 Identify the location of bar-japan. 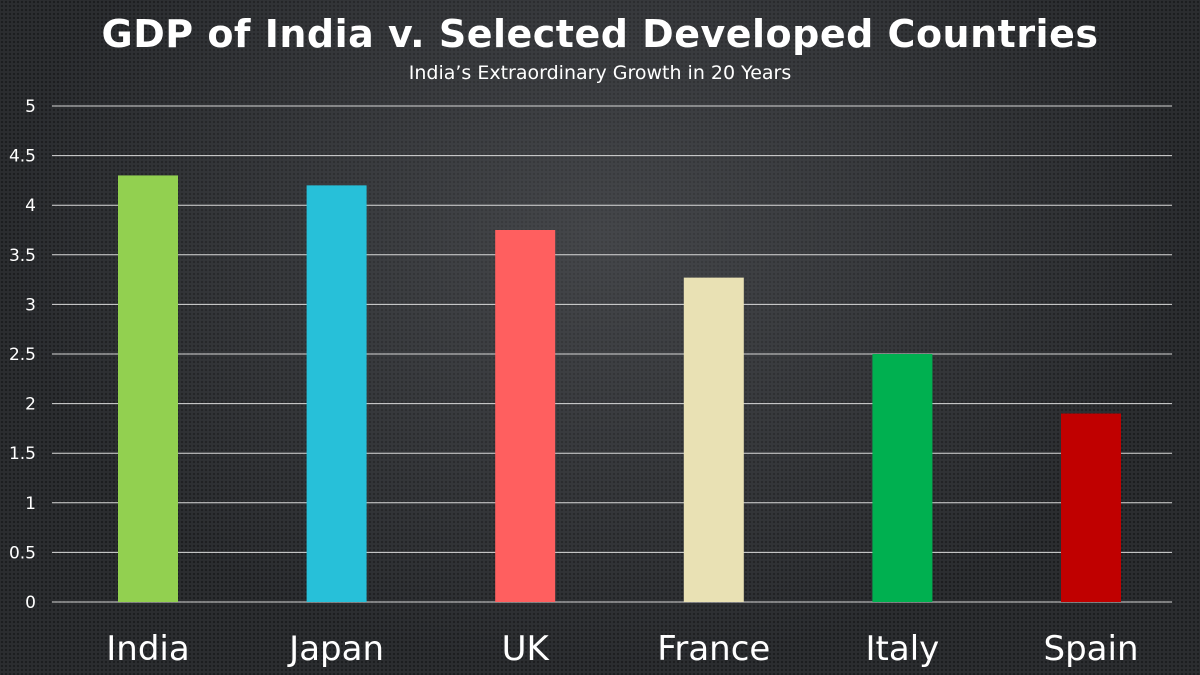
(336, 394).